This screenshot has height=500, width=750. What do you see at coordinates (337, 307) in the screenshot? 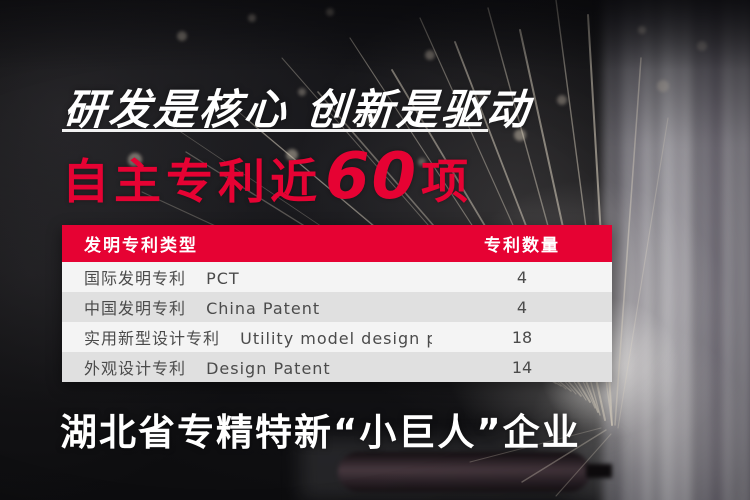
I see `table-row: 中国发明专利 China Patent 4` at bounding box center [337, 307].